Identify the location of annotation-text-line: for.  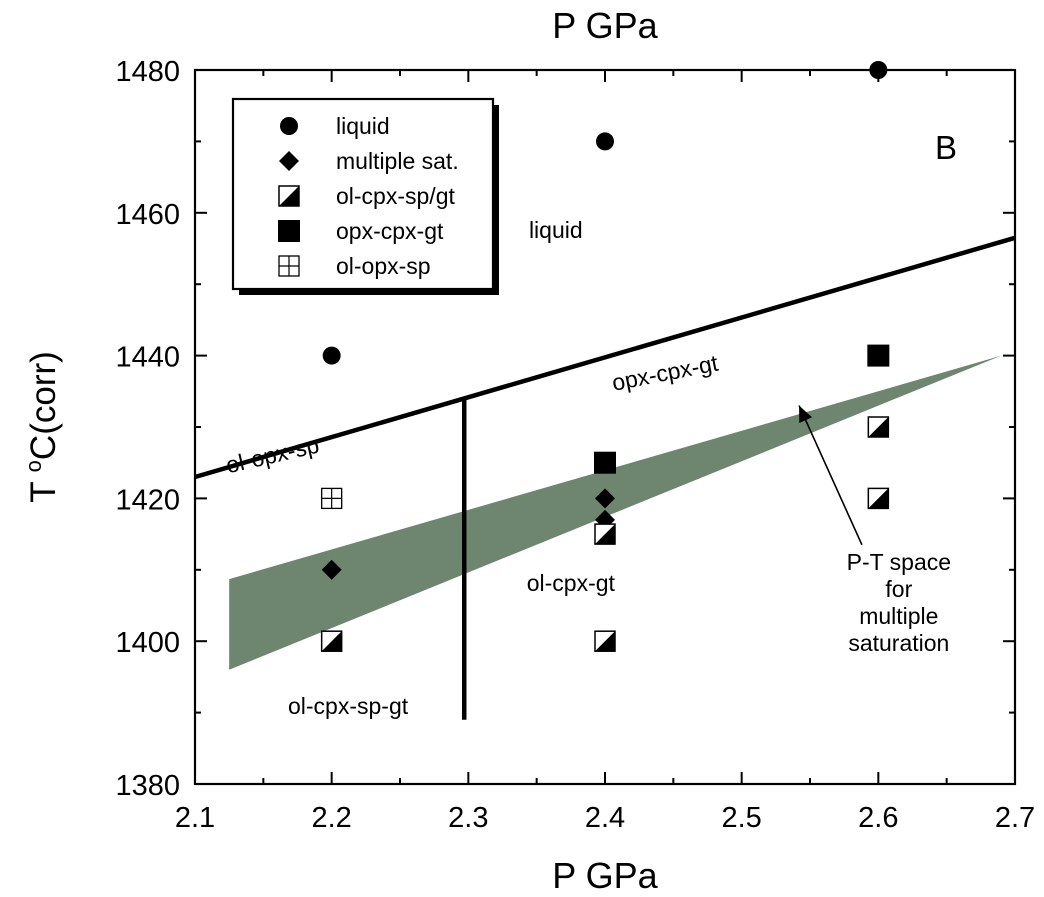
(898, 589).